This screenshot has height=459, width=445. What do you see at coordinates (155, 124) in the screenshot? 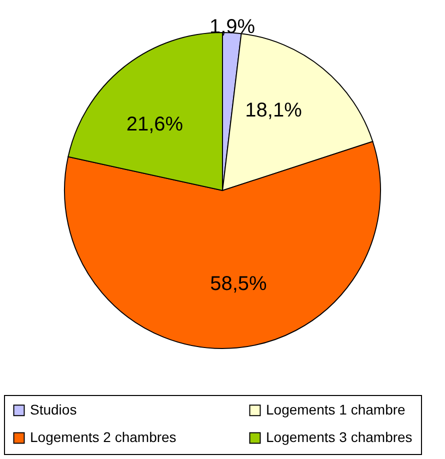
I see `data-label: 21,6%` at bounding box center [155, 124].